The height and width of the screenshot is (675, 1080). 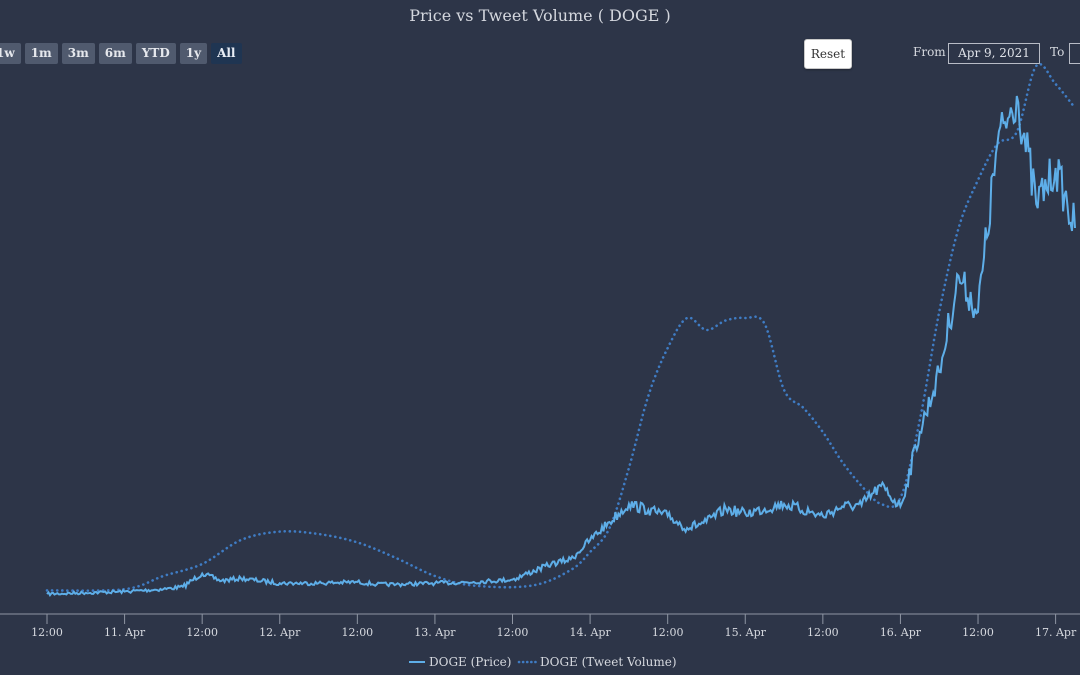 I want to click on reset-zoom-button: Reset, so click(x=828, y=54).